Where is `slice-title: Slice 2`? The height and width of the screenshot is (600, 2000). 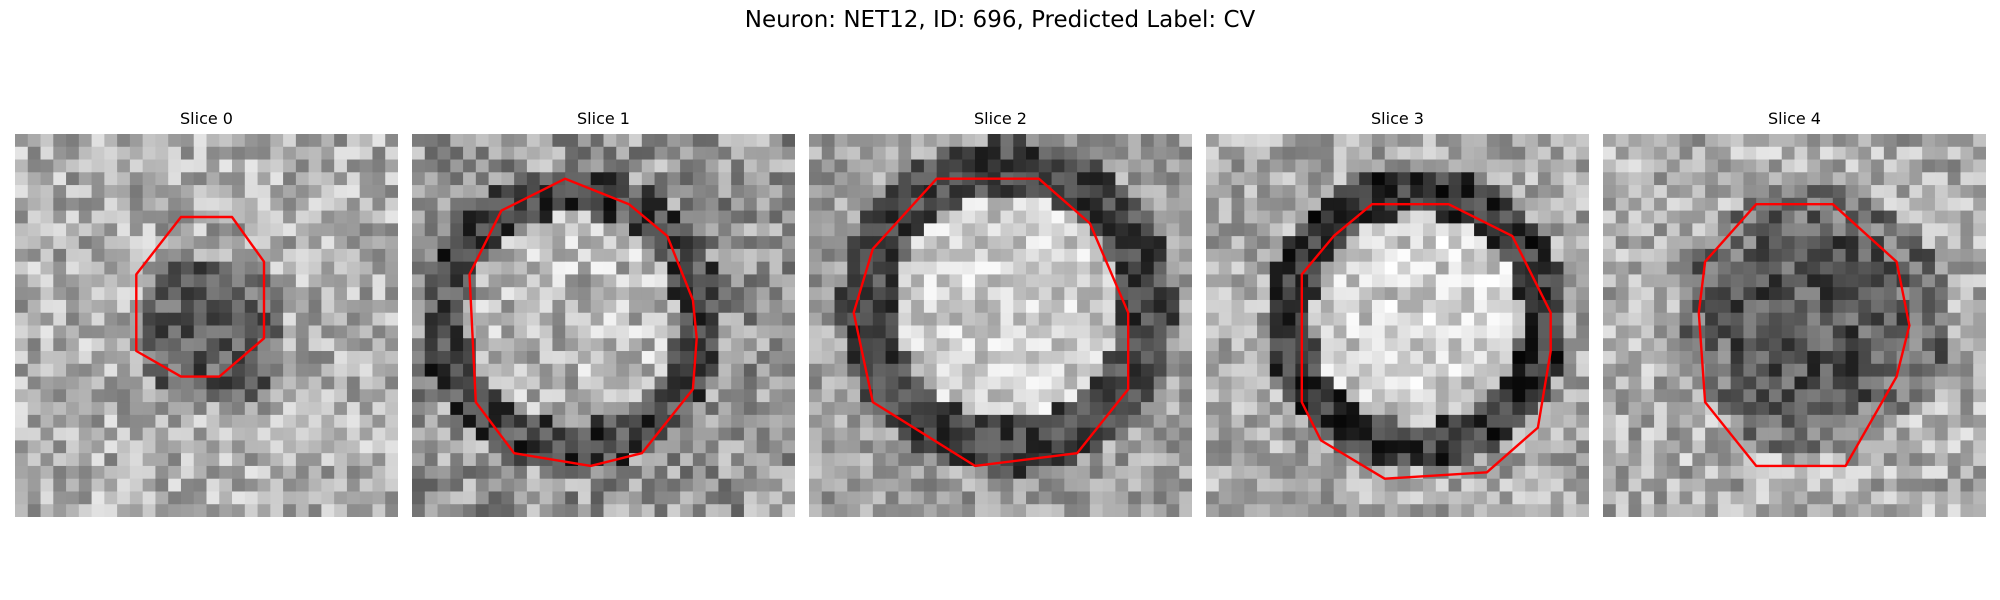 slice-title: Slice 2 is located at coordinates (1000, 118).